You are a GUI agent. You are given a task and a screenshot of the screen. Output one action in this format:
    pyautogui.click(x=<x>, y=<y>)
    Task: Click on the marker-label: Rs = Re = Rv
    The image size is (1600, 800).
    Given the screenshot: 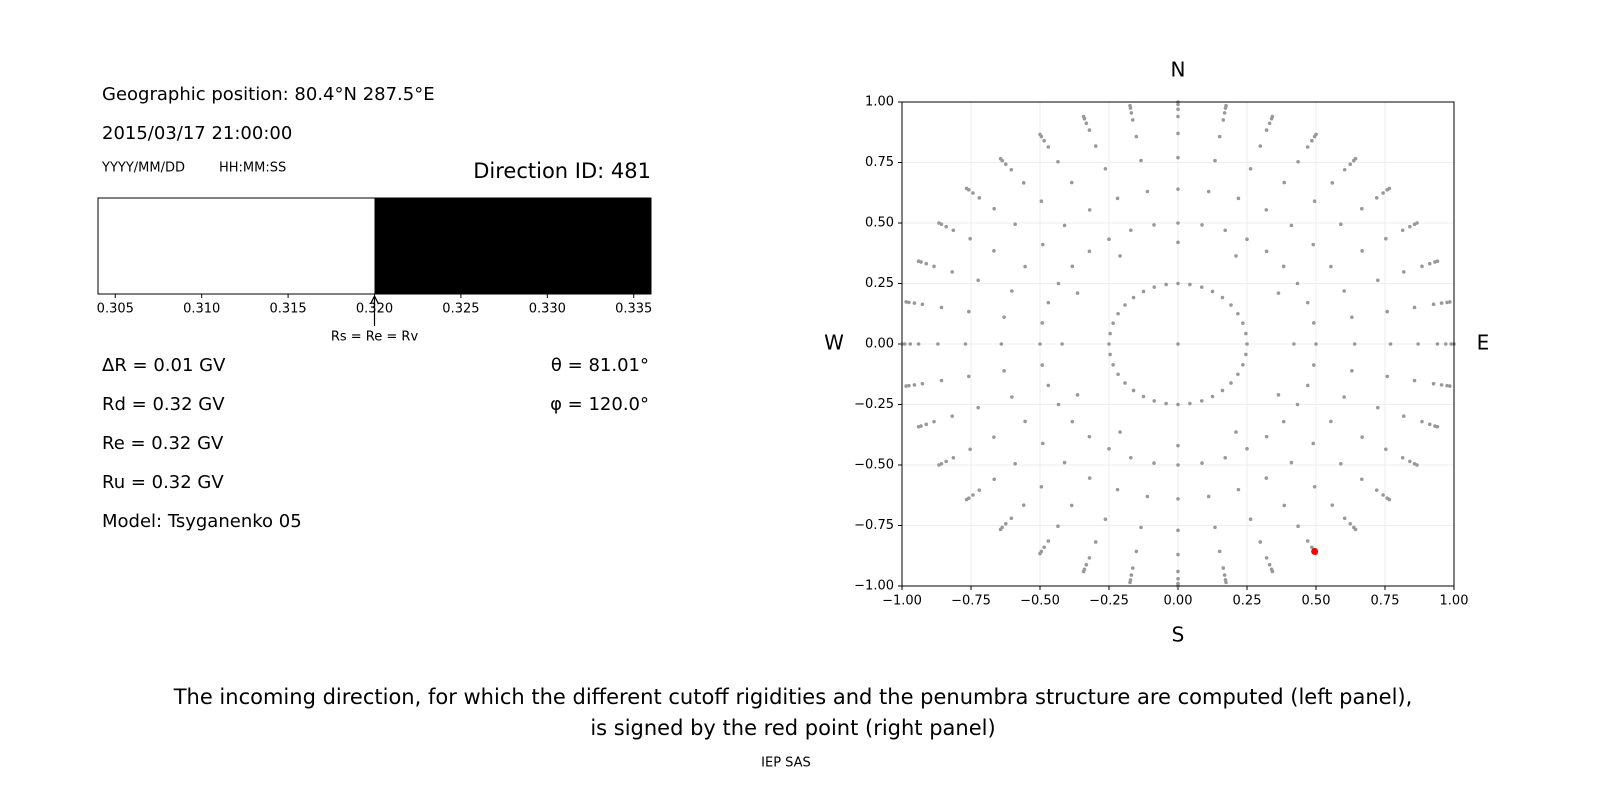 What is the action you would take?
    pyautogui.click(x=375, y=337)
    